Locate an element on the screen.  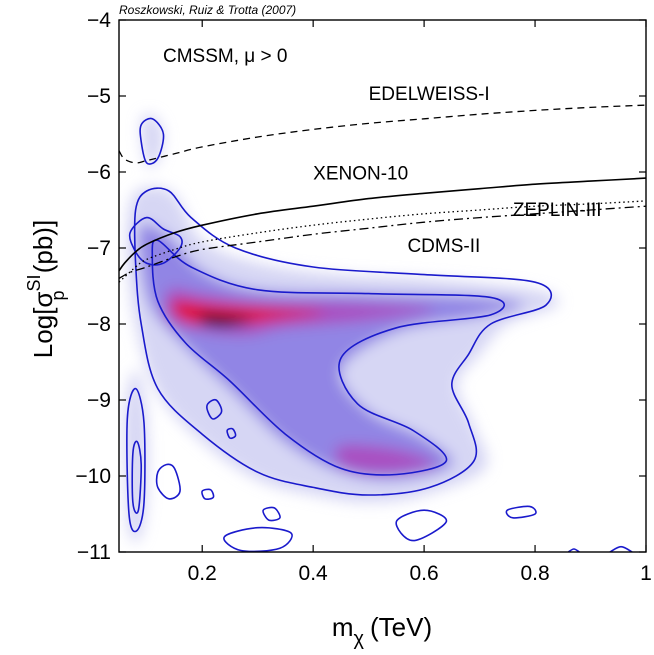
limit-label-edelweiss-i: EDELWEISS-I is located at coordinates (429, 94).